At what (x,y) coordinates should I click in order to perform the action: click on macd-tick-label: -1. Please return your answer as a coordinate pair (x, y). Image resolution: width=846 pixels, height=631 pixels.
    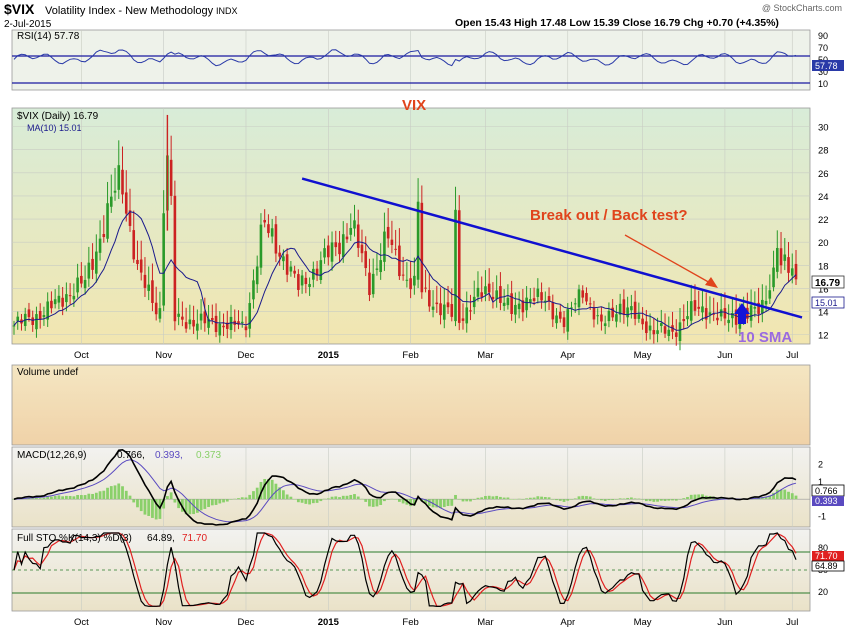
    Looking at the image, I should click on (822, 517).